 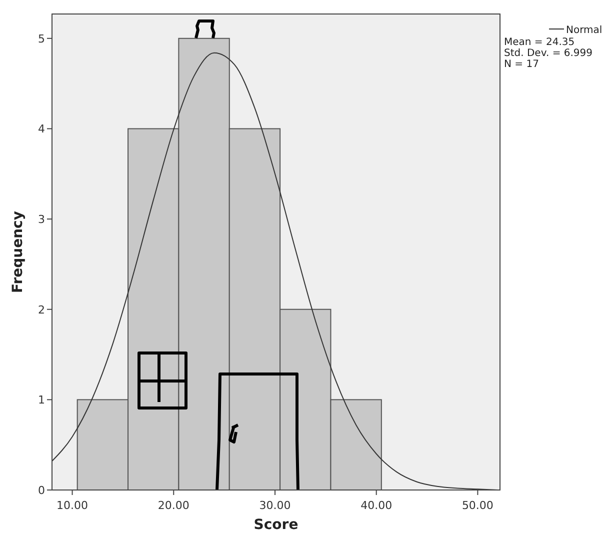 What do you see at coordinates (478, 505) in the screenshot?
I see `x-tick-label: 50.00` at bounding box center [478, 505].